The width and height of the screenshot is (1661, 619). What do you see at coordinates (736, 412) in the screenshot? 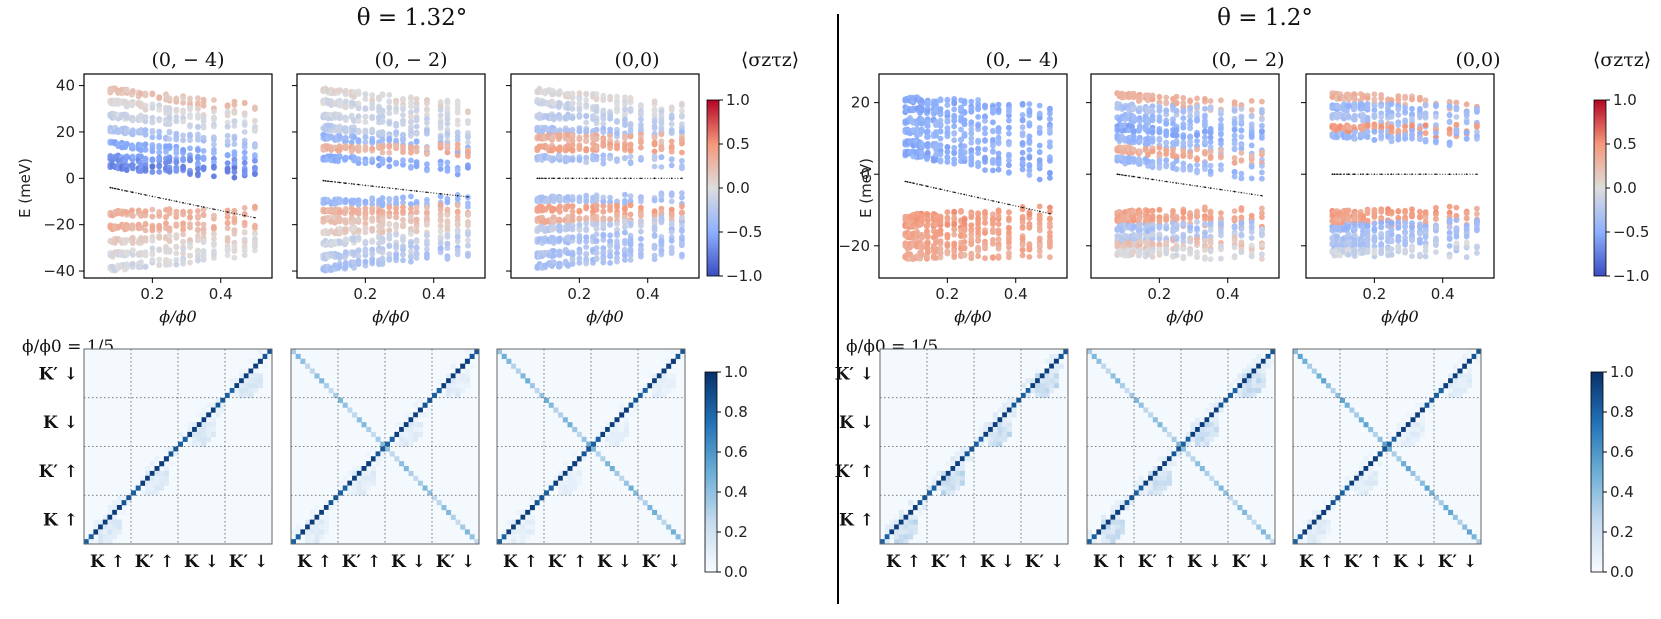
I see `colorbar-tick-label: 0.8` at bounding box center [736, 412].